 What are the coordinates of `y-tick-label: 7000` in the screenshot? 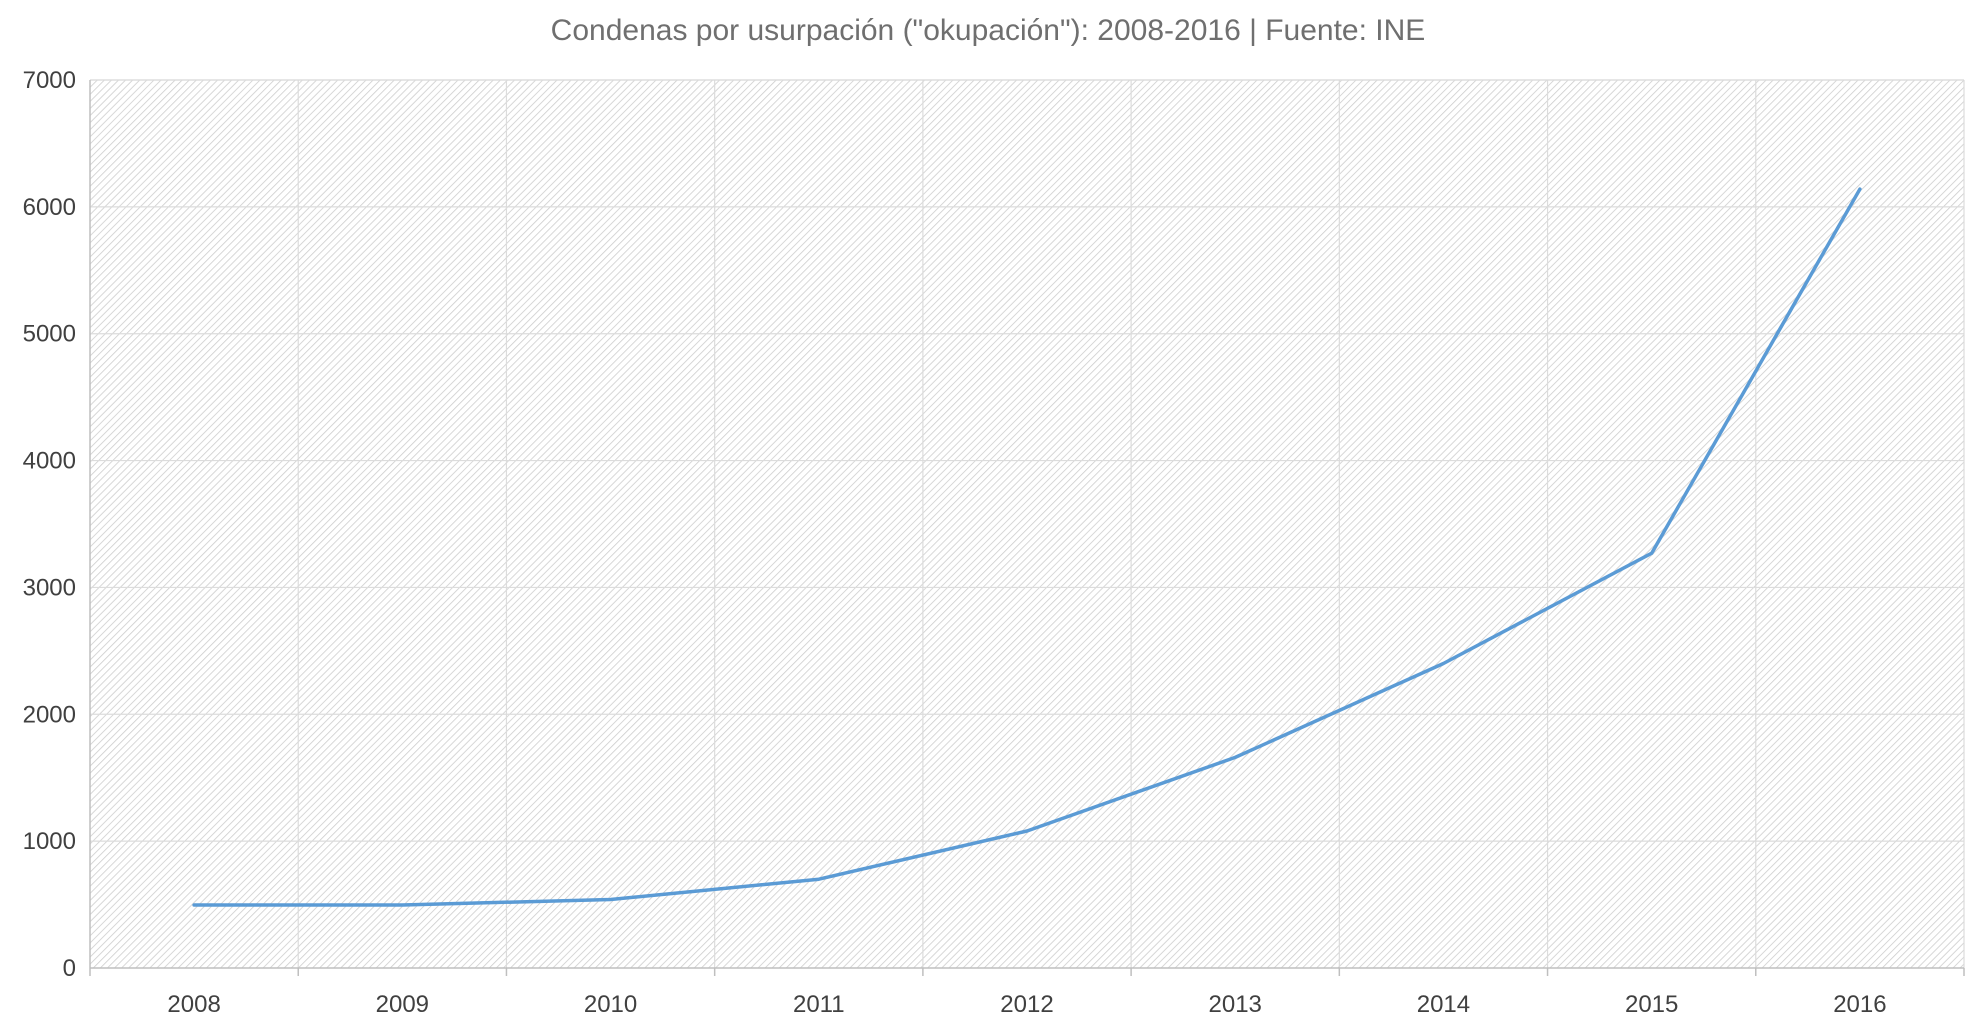 It's located at (49, 80).